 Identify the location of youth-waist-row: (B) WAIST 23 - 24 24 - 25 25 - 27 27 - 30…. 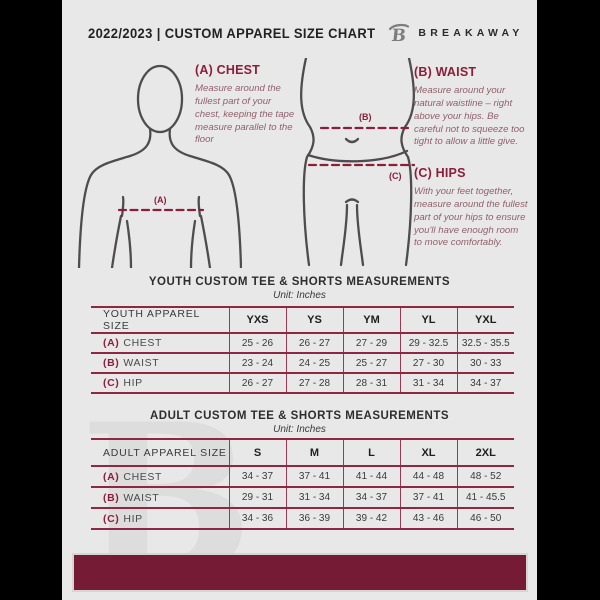
(302, 362).